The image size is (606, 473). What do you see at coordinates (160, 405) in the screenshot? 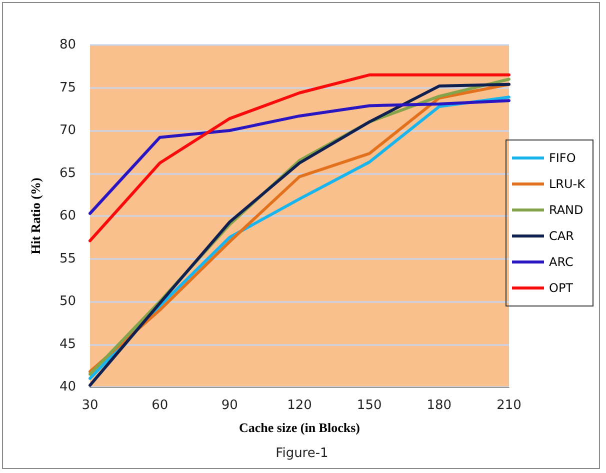
I see `x-tick-label: 60` at bounding box center [160, 405].